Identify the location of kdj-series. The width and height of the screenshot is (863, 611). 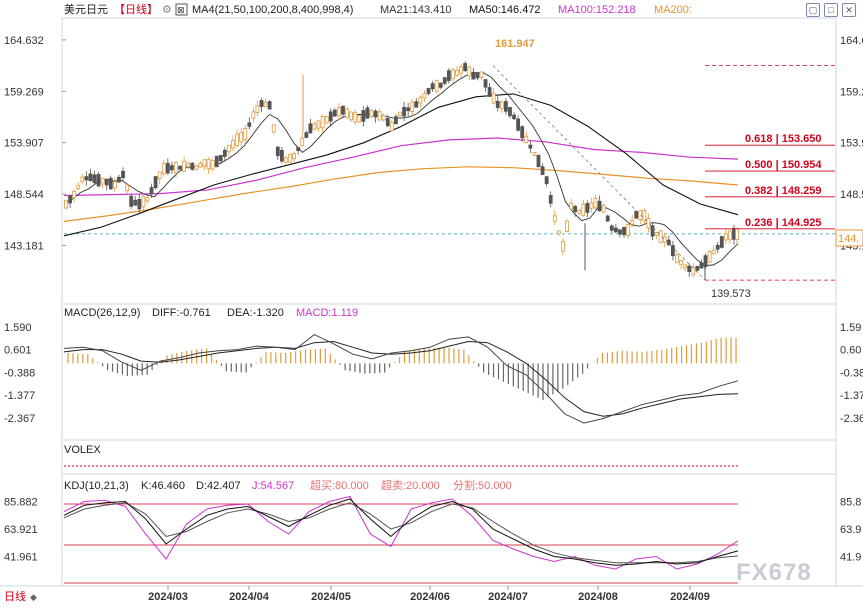
(401, 532).